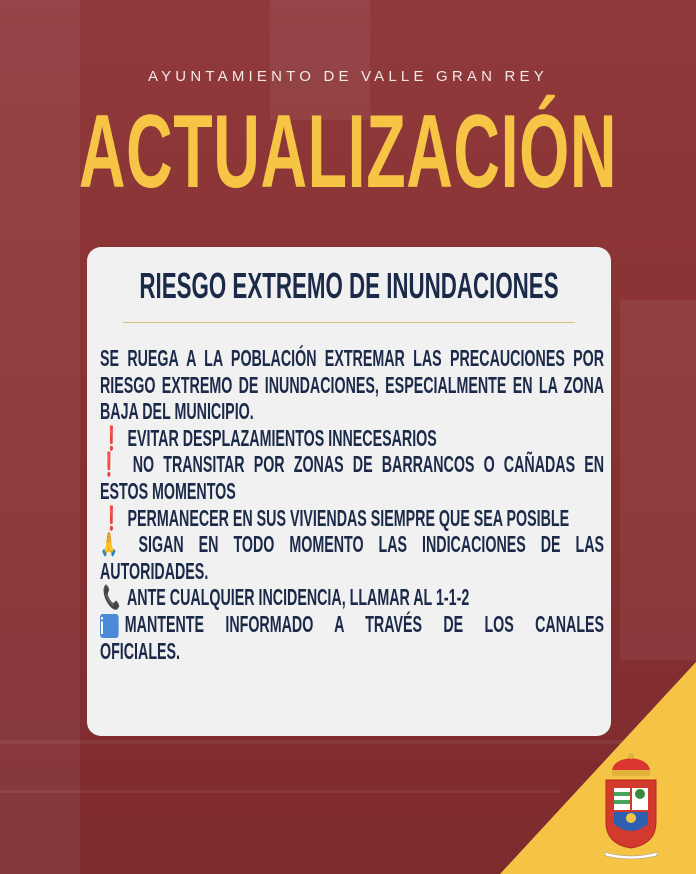 Image resolution: width=696 pixels, height=874 pixels. What do you see at coordinates (348, 152) in the screenshot?
I see `headline: ACTUALIZACIÓN` at bounding box center [348, 152].